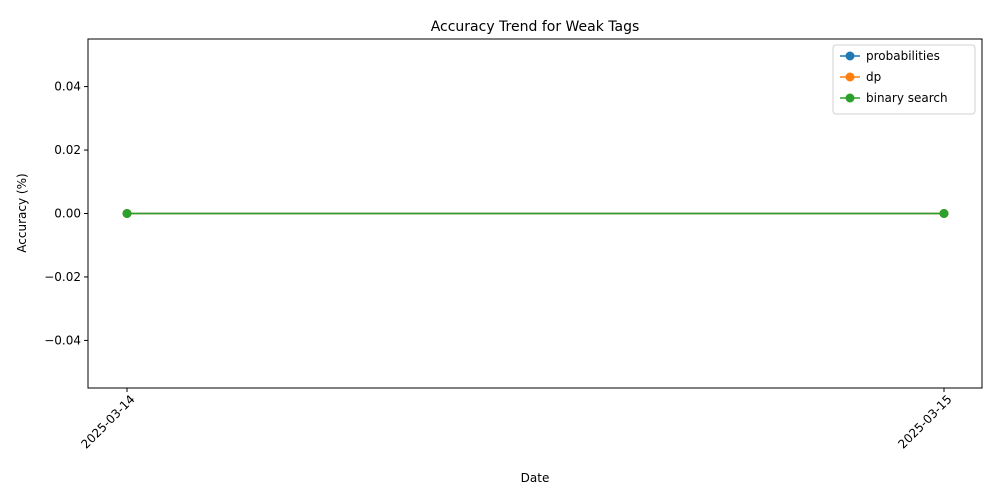 This screenshot has height=500, width=1000. What do you see at coordinates (535, 27) in the screenshot?
I see `chart-title: Accuracy Trend for Weak Tags` at bounding box center [535, 27].